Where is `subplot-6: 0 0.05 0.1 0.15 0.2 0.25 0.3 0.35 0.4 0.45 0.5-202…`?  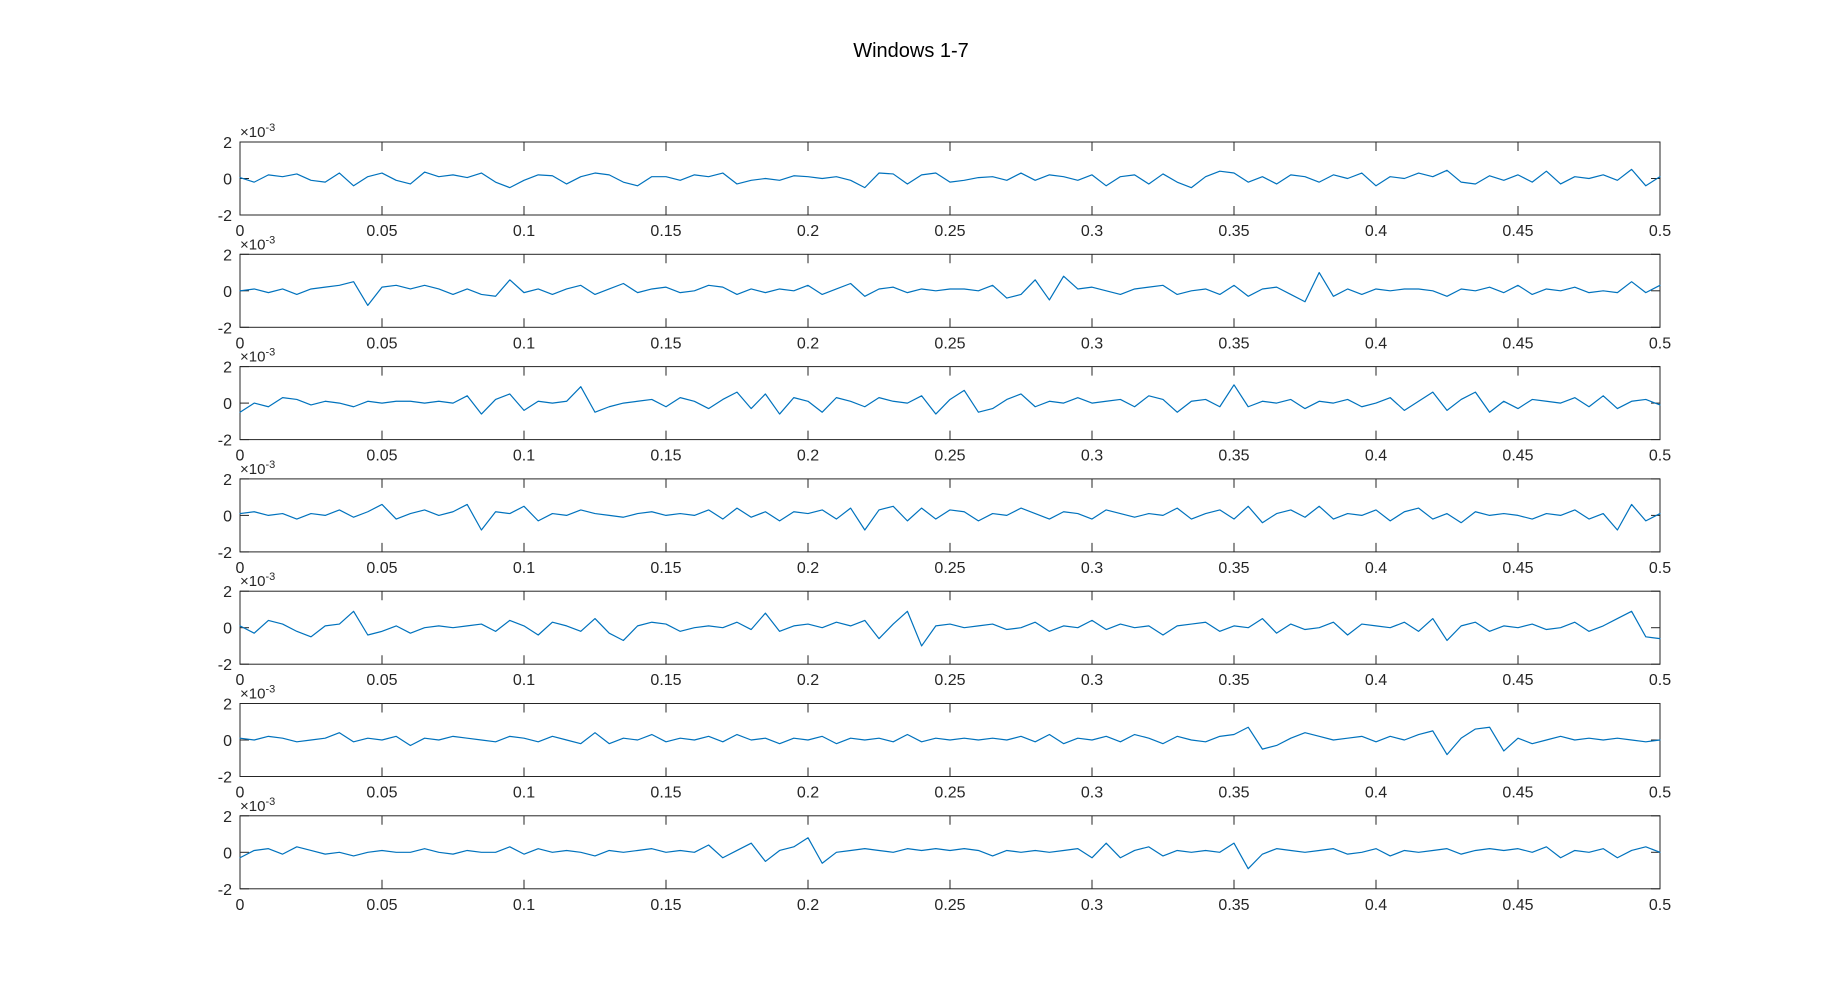
subplot-6: 0 0.05 0.1 0.15 0.2 0.25 0.3 0.35 0.4 0.45 0.5-202… is located at coordinates (944, 743).